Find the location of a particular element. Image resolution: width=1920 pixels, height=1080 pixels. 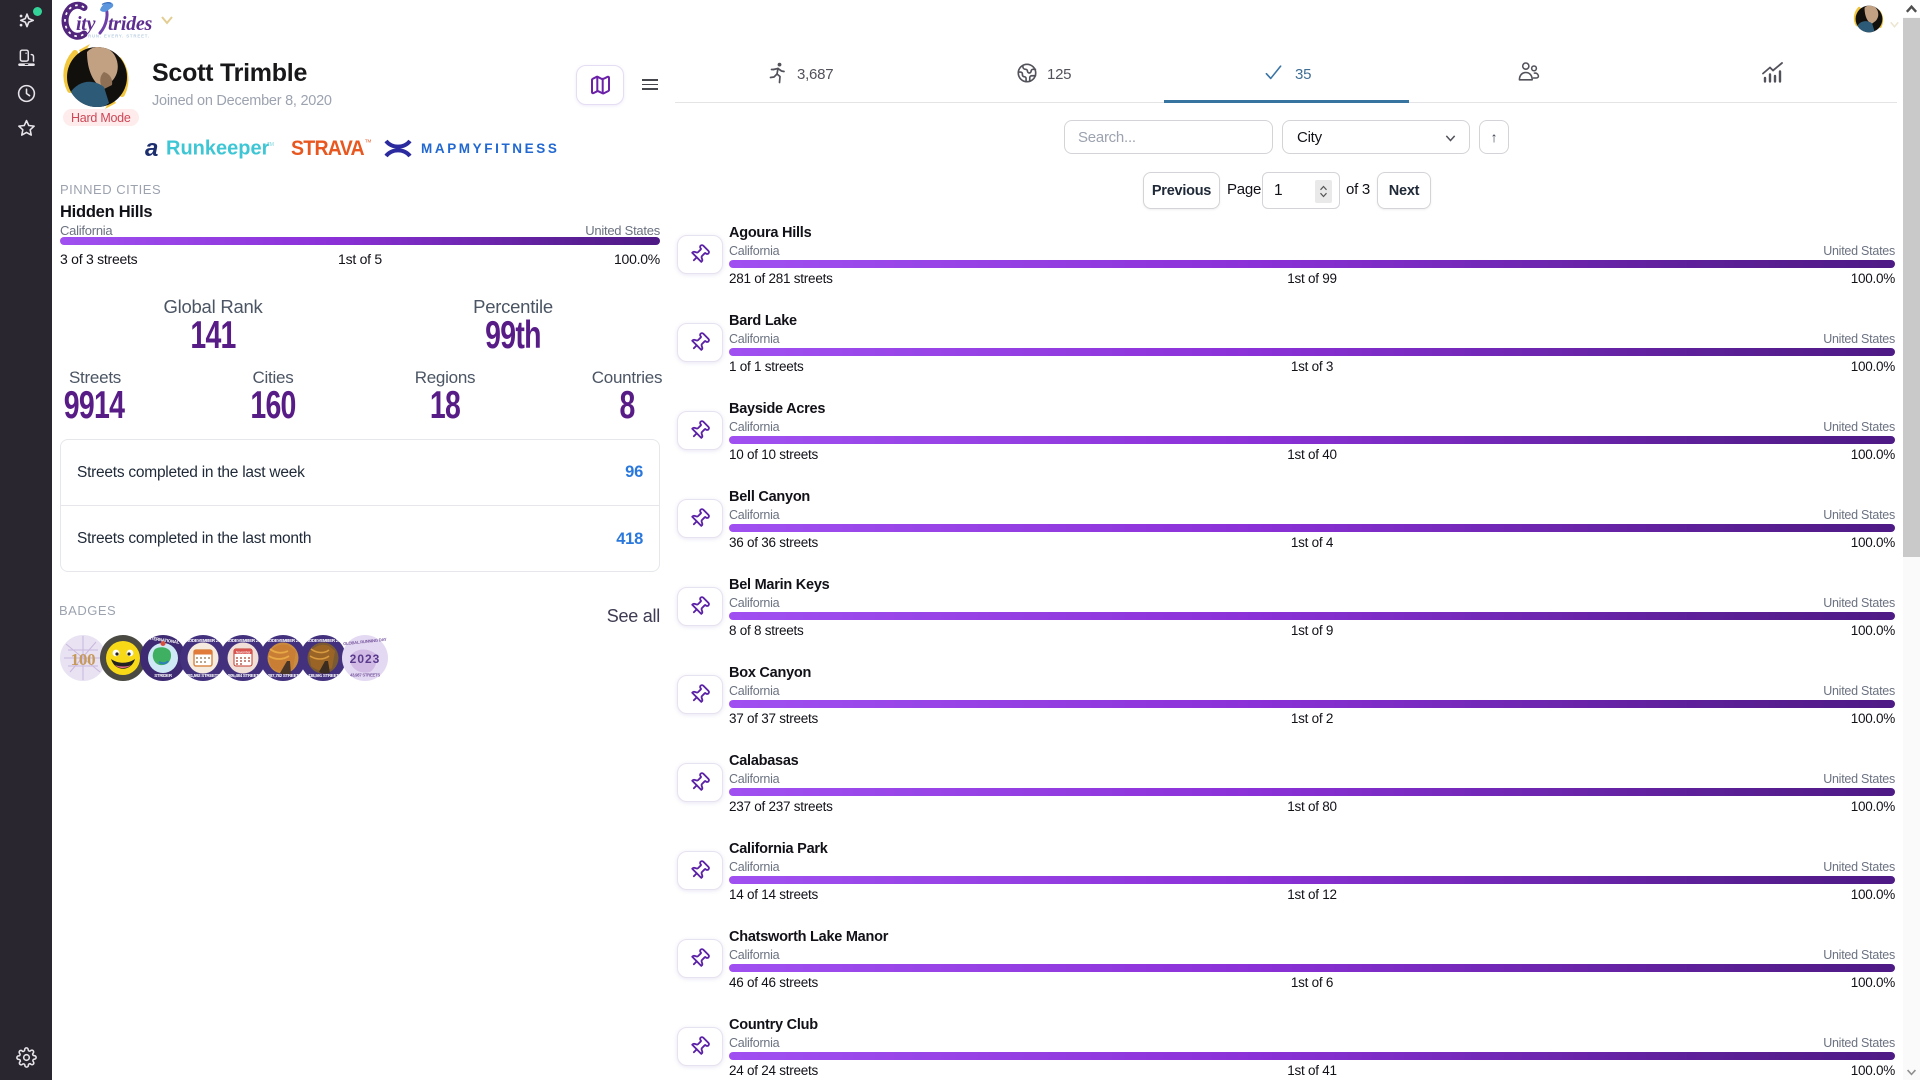

svg-text: 1,005,484 STREETS is located at coordinates (243, 675).